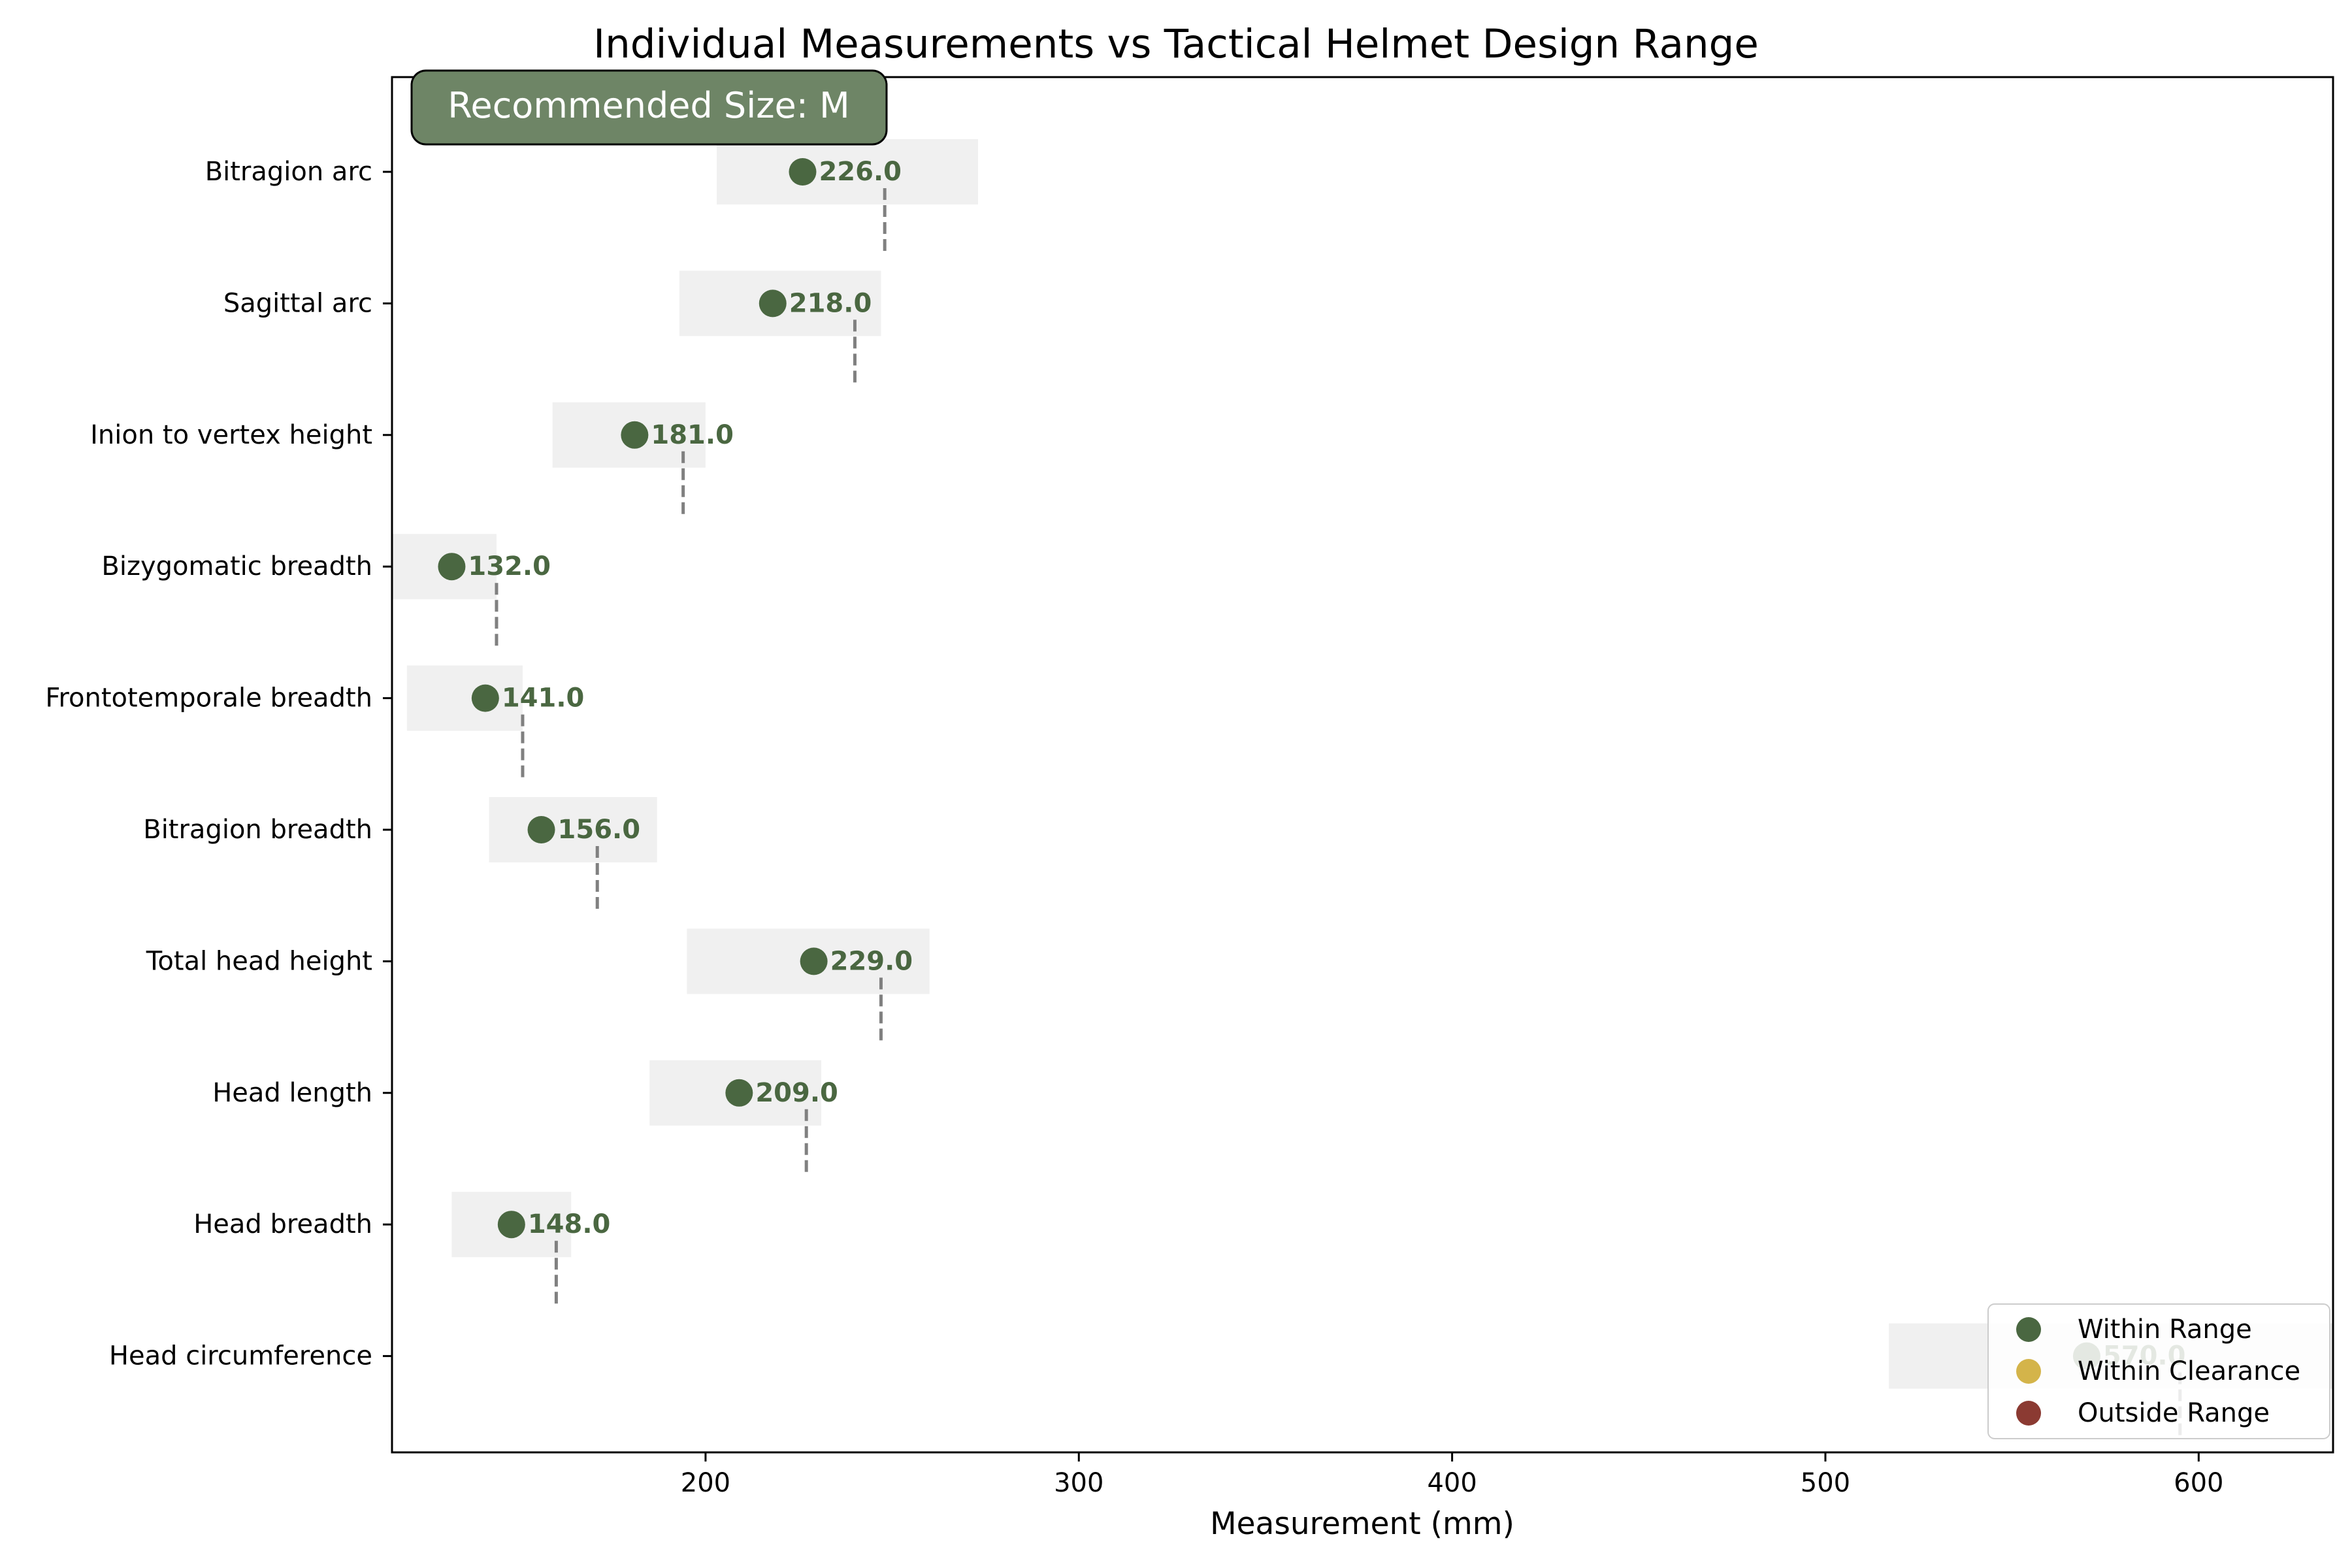 The width and height of the screenshot is (2352, 1568). I want to click on value-label-bizygomatic-breadth: 132.0, so click(509, 566).